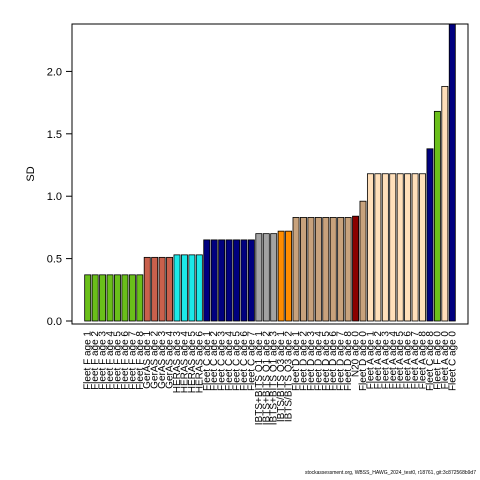  What do you see at coordinates (452, 361) in the screenshot?
I see `x-tick-label: Fleet C age 0` at bounding box center [452, 361].